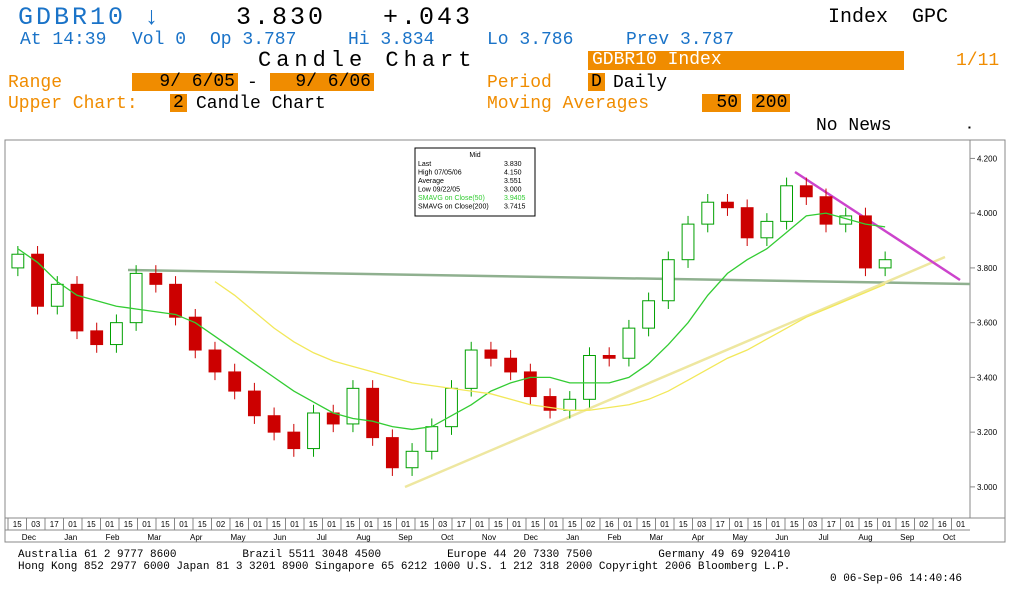 The height and width of the screenshot is (595, 1024). What do you see at coordinates (73, 104) in the screenshot?
I see `upper-chart-label: Upper Chart:` at bounding box center [73, 104].